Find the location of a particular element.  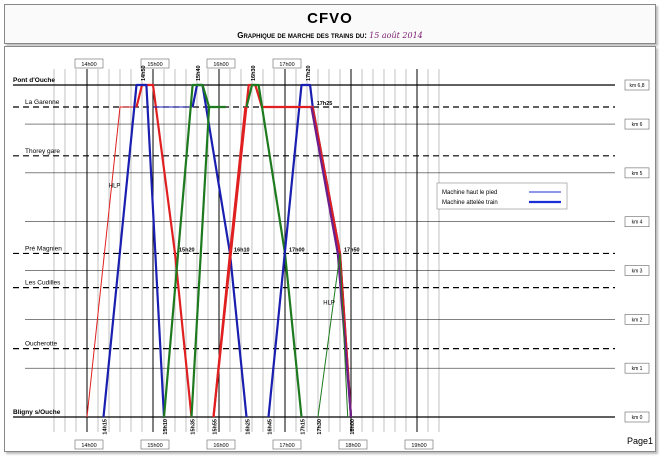

hour-label-top: 16h00 is located at coordinates (220, 65).